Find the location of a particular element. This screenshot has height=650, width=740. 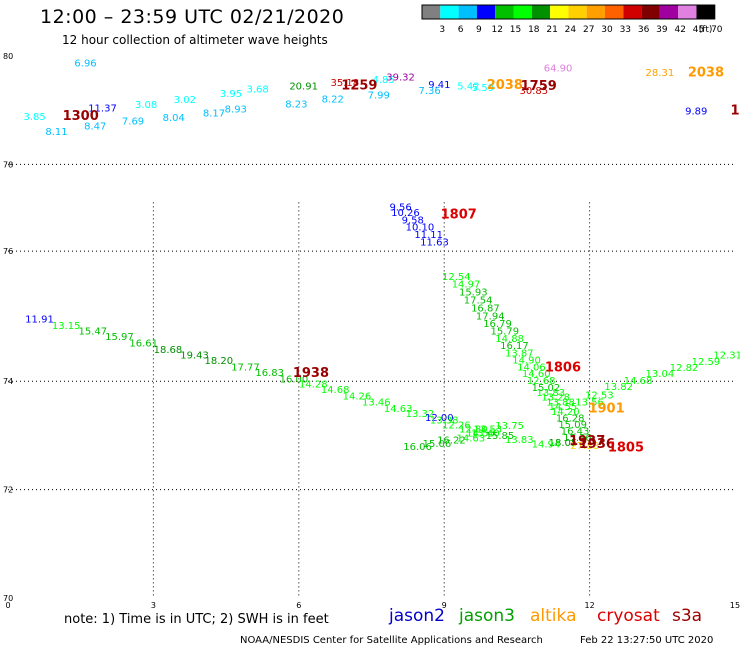

y-tick-label: 78 is located at coordinates (8, 164).